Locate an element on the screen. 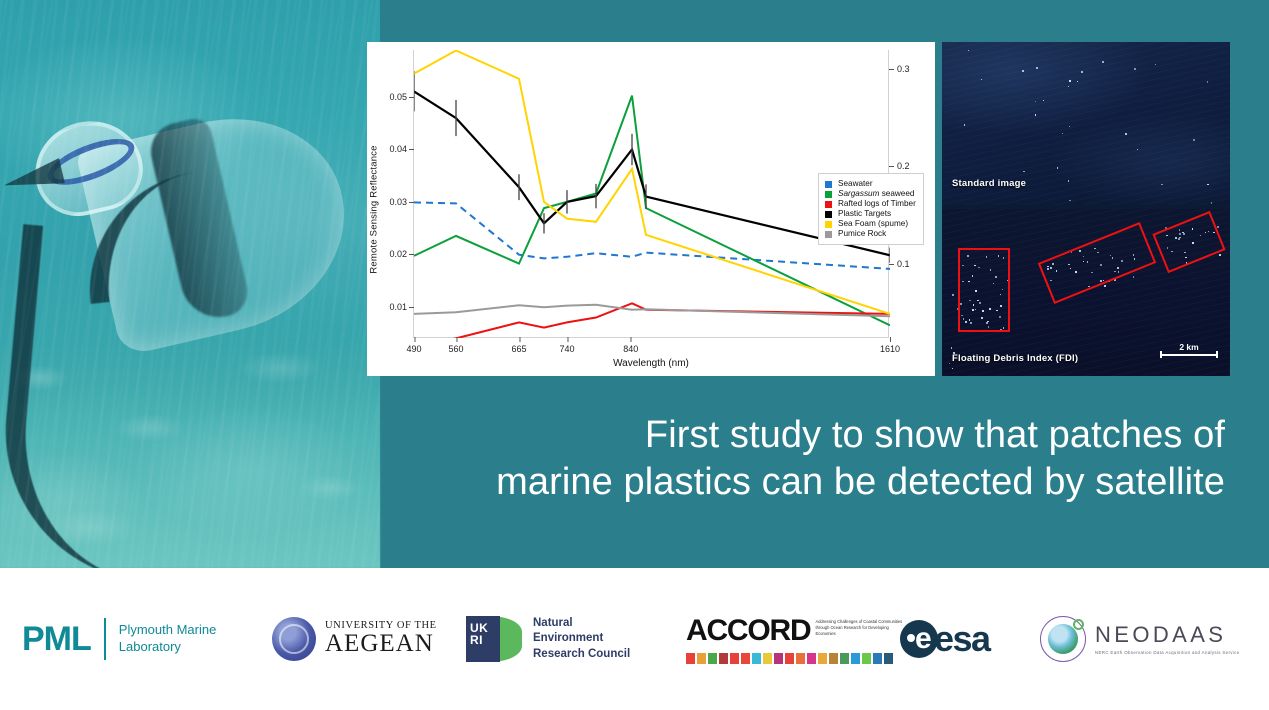  bottle-body is located at coordinates (221, 226).